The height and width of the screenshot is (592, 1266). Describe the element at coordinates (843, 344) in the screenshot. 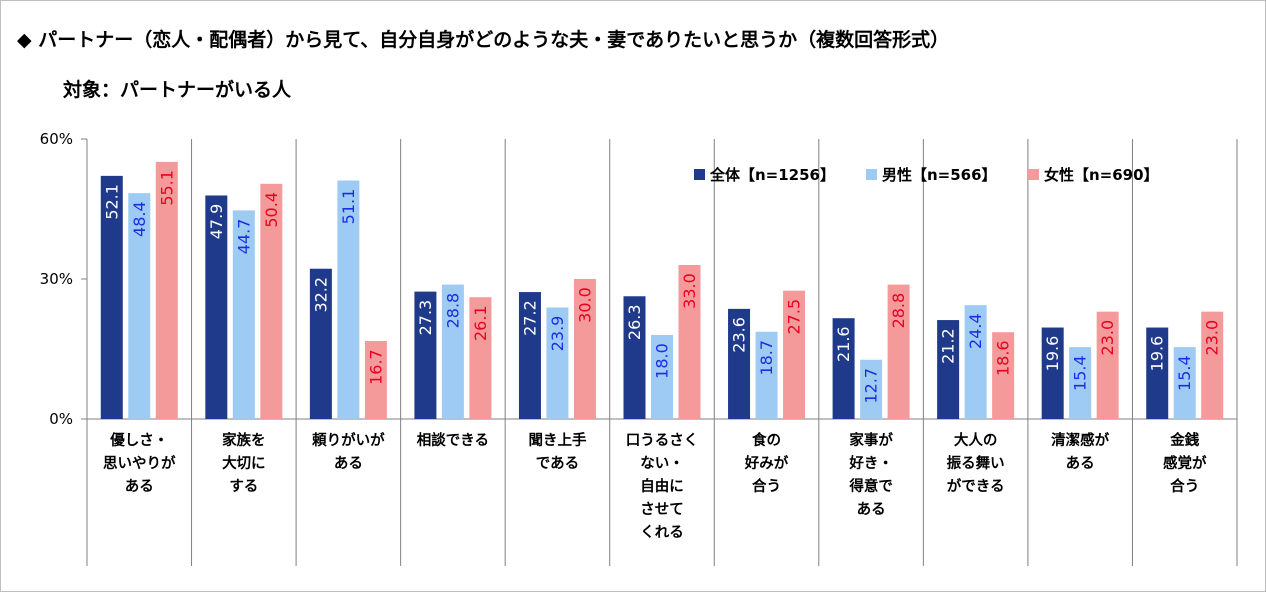

I see `data-label: 21.6` at that location.